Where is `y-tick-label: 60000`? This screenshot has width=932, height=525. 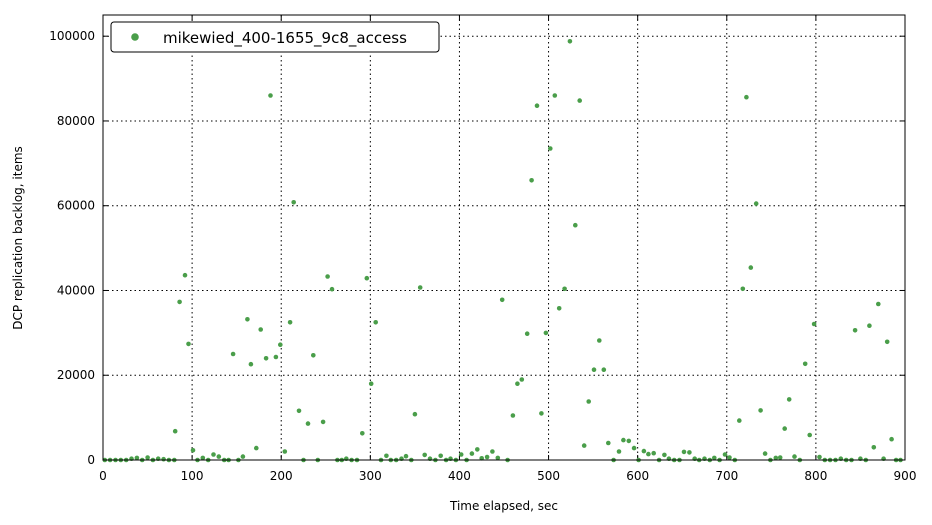 y-tick-label: 60000 is located at coordinates (76, 206).